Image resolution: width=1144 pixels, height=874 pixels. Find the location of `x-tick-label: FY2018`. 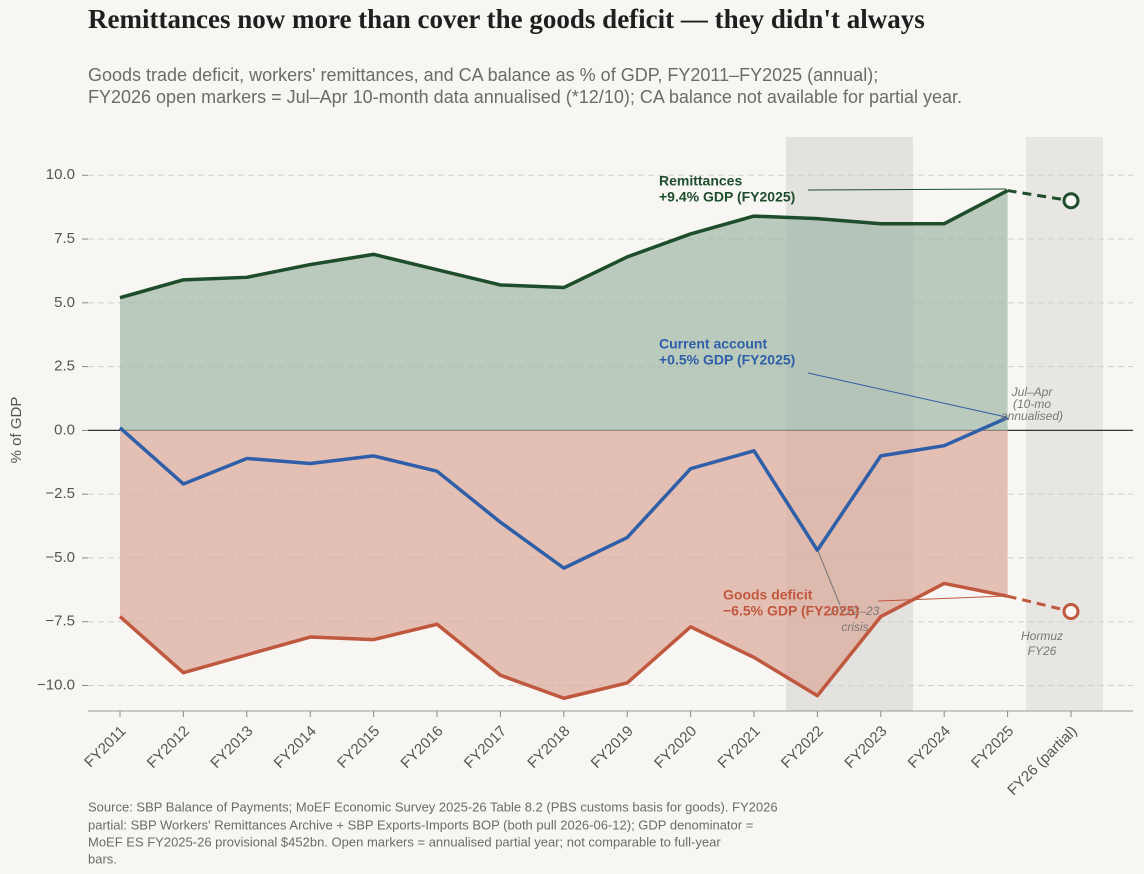

x-tick-label: FY2018 is located at coordinates (548, 747).